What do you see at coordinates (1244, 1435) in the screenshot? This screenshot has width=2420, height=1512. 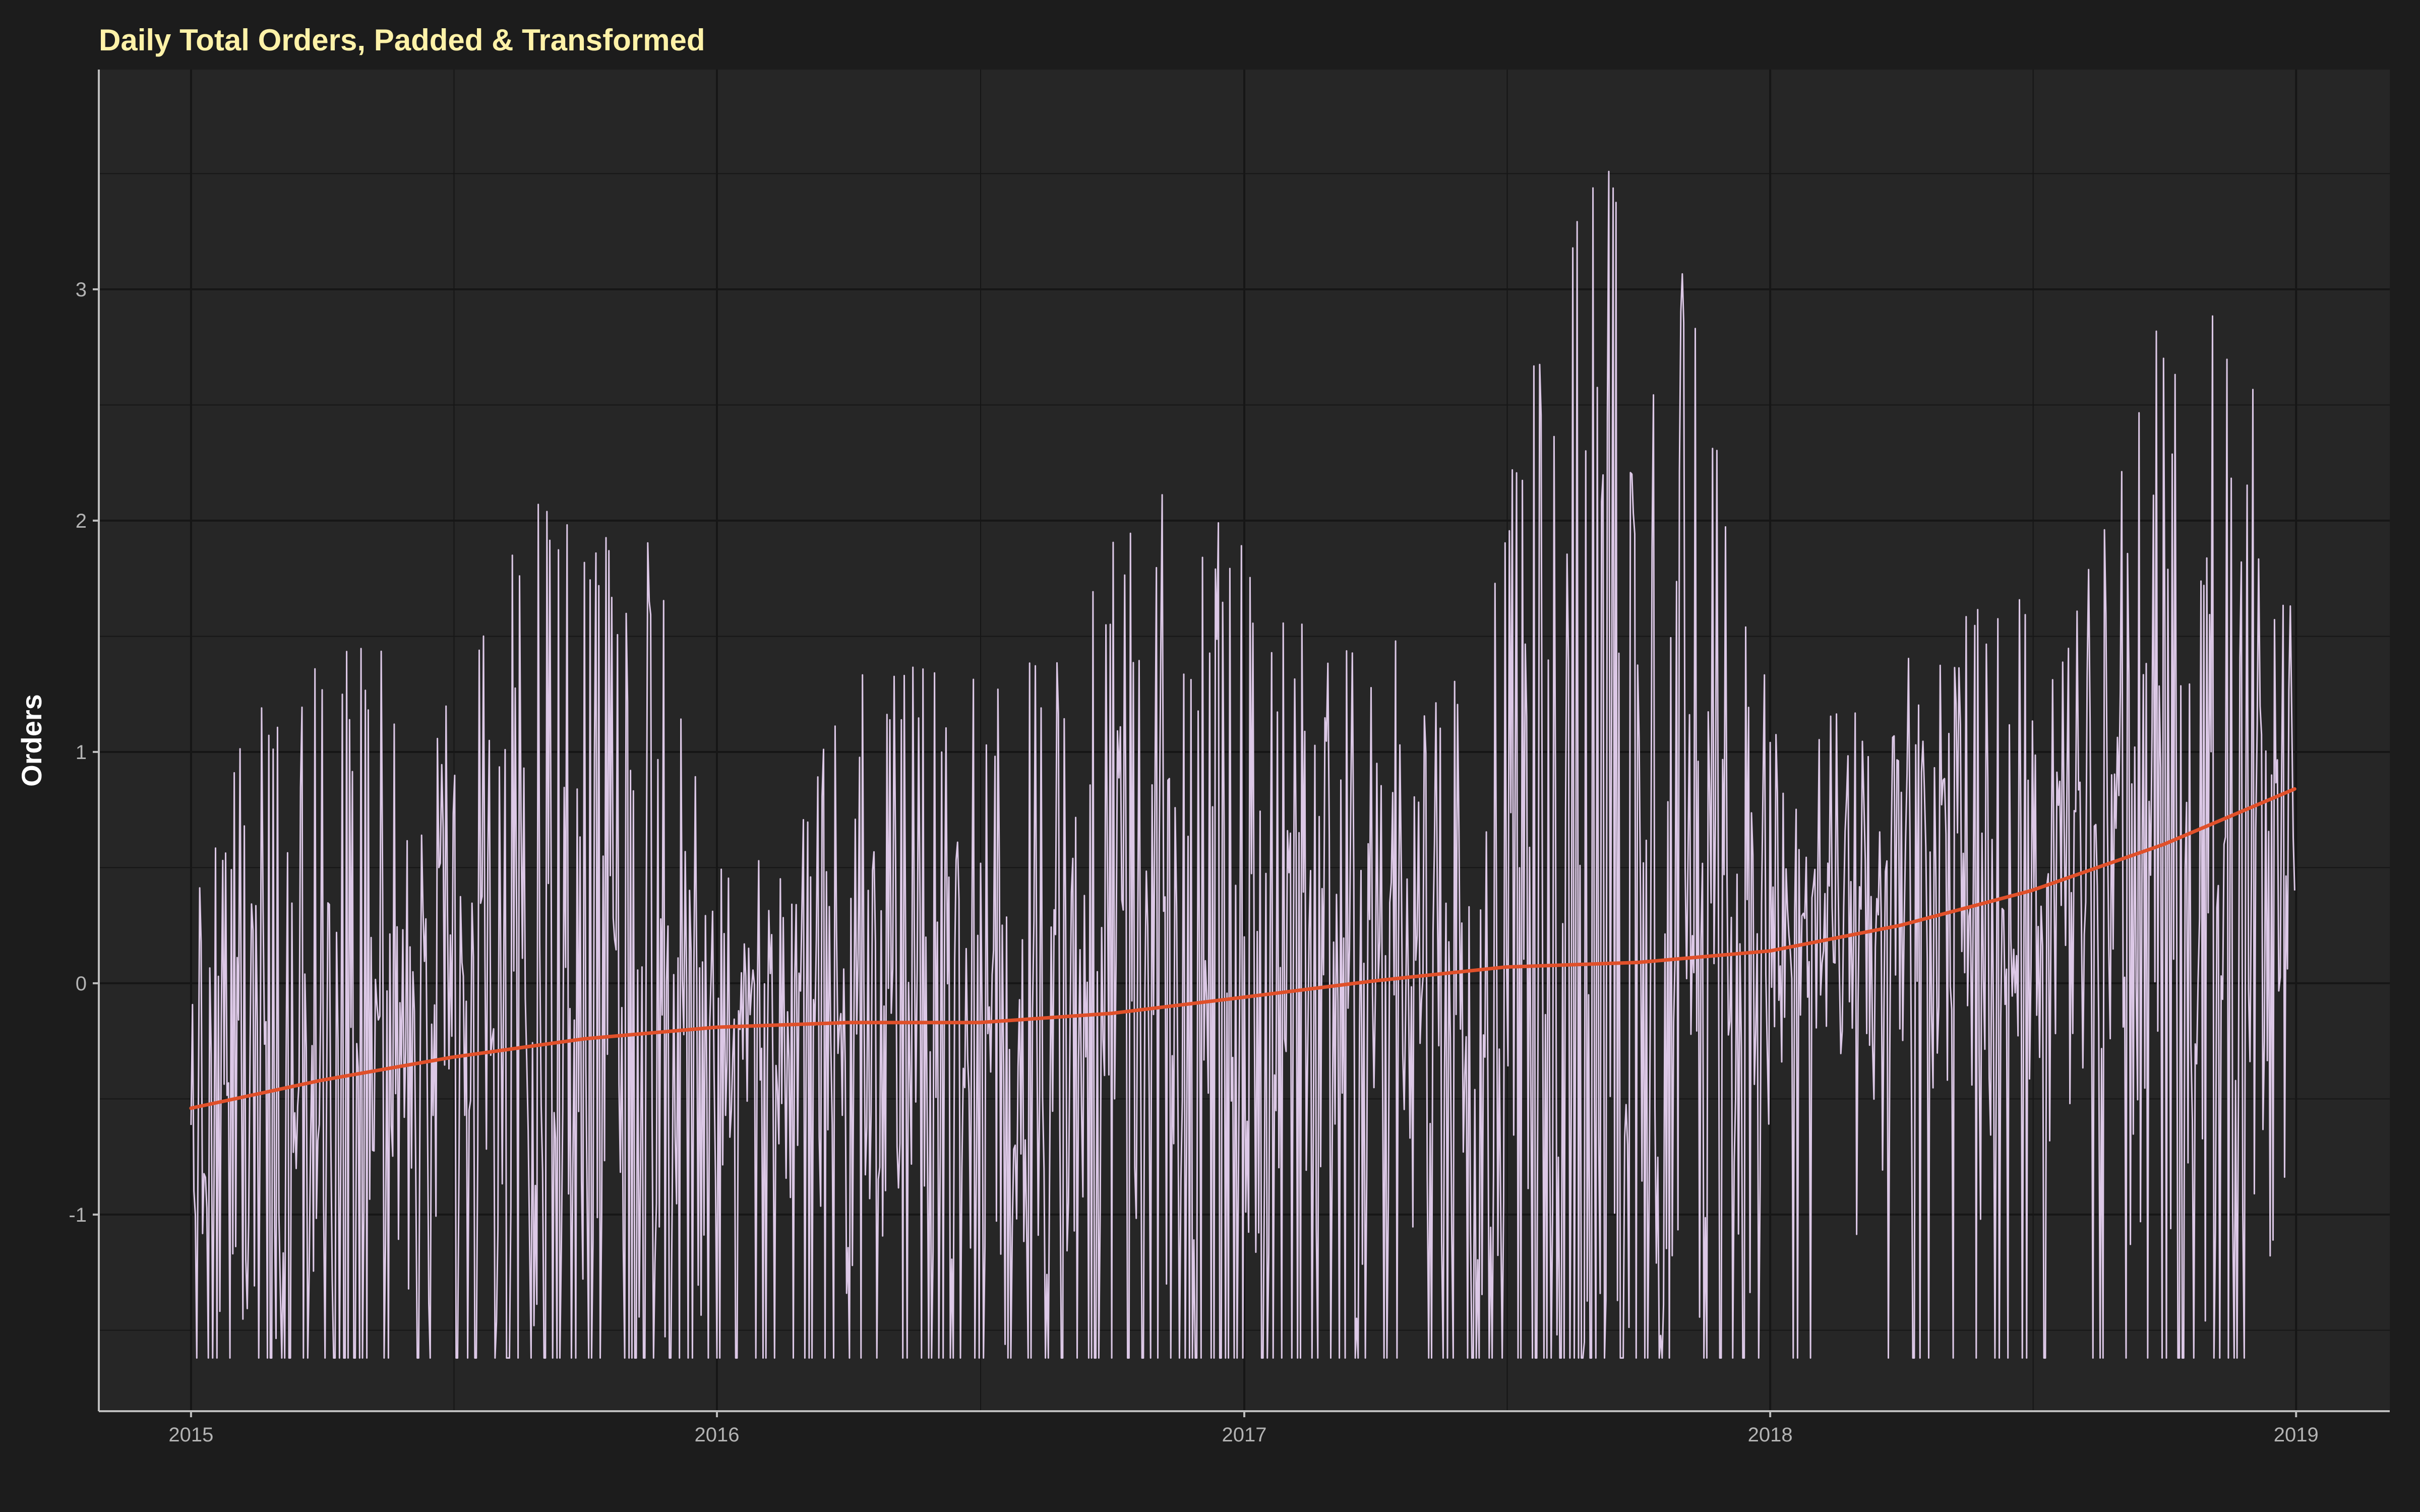 I see `x-tick-label: 2017` at bounding box center [1244, 1435].